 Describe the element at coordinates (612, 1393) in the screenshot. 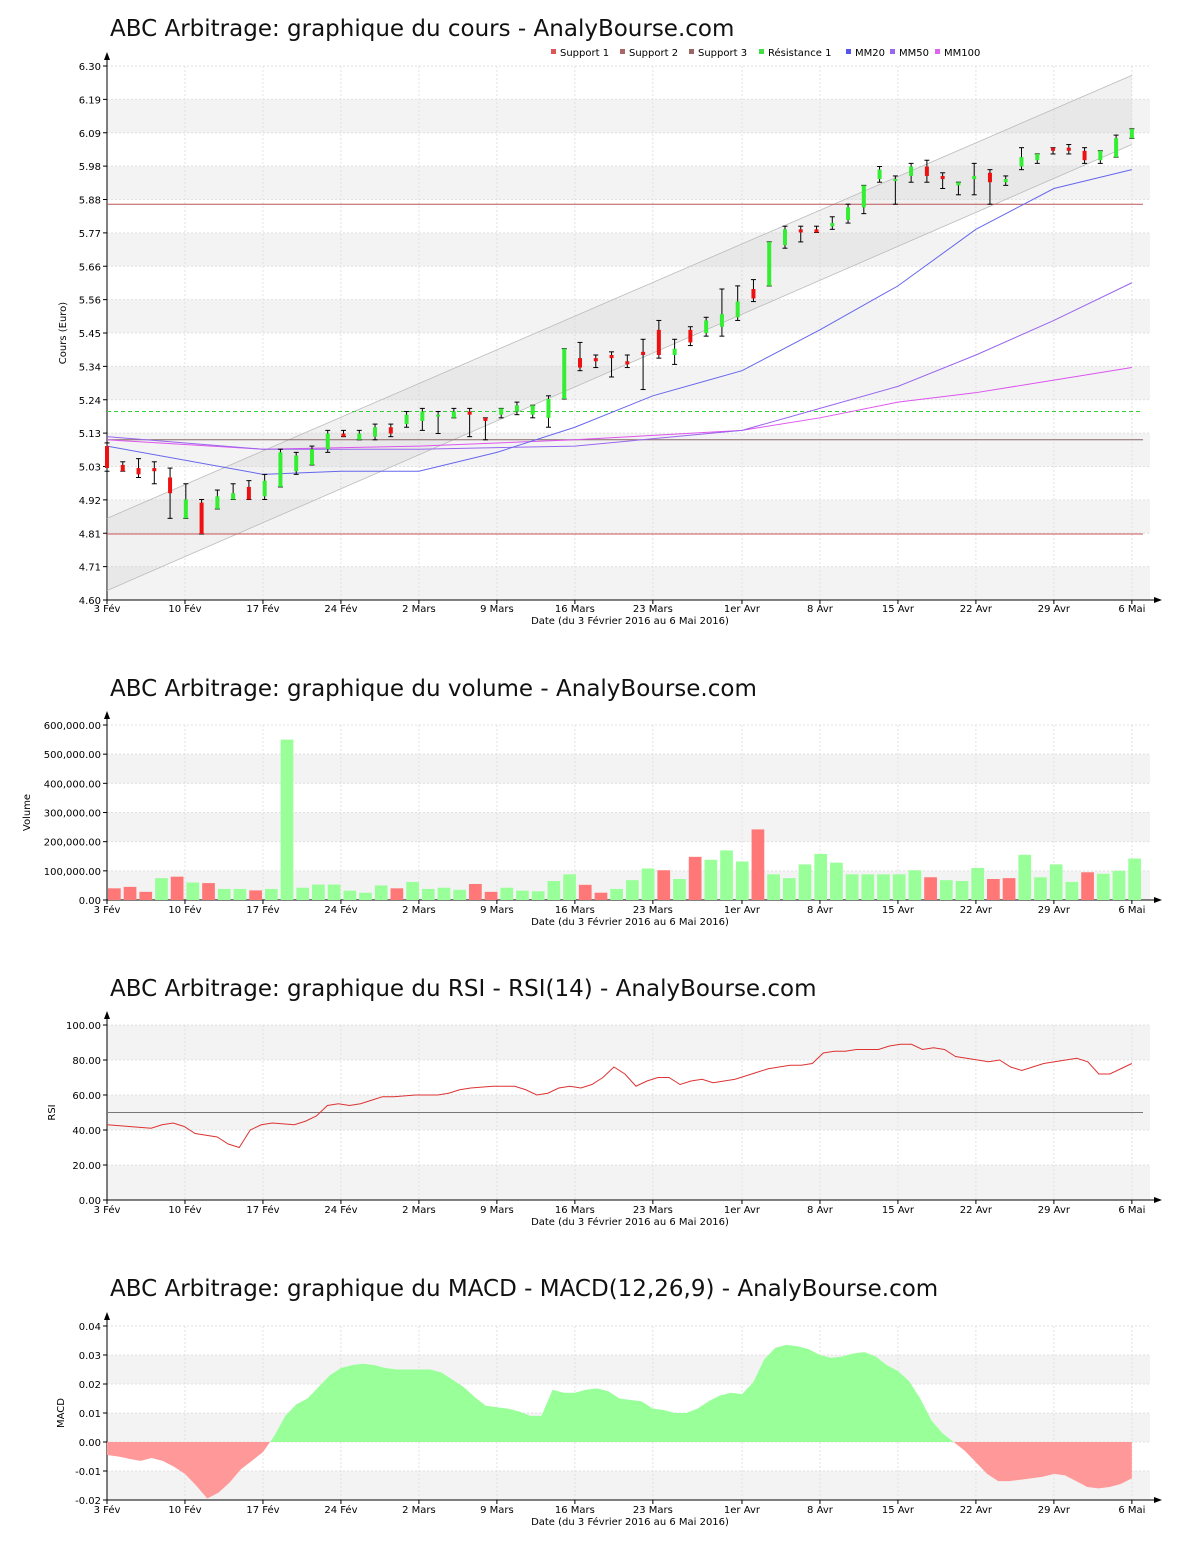

I see `macd-area-positive` at that location.